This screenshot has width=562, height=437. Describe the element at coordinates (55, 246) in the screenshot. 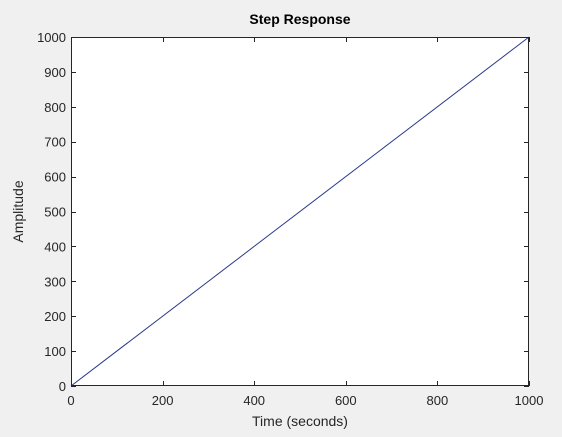

I see `y-tick-label-4: 400` at that location.